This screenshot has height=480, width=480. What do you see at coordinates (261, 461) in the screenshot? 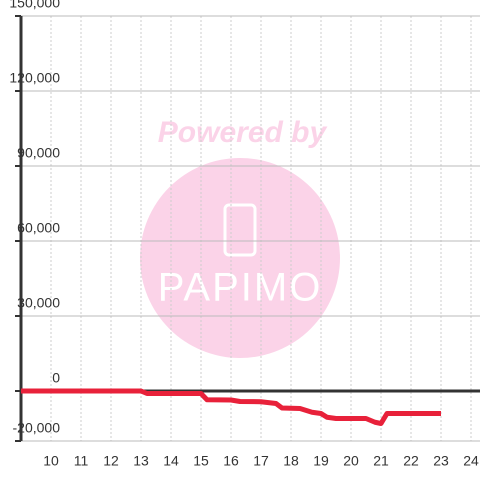
I see `x-tick-label: 17` at bounding box center [261, 461].